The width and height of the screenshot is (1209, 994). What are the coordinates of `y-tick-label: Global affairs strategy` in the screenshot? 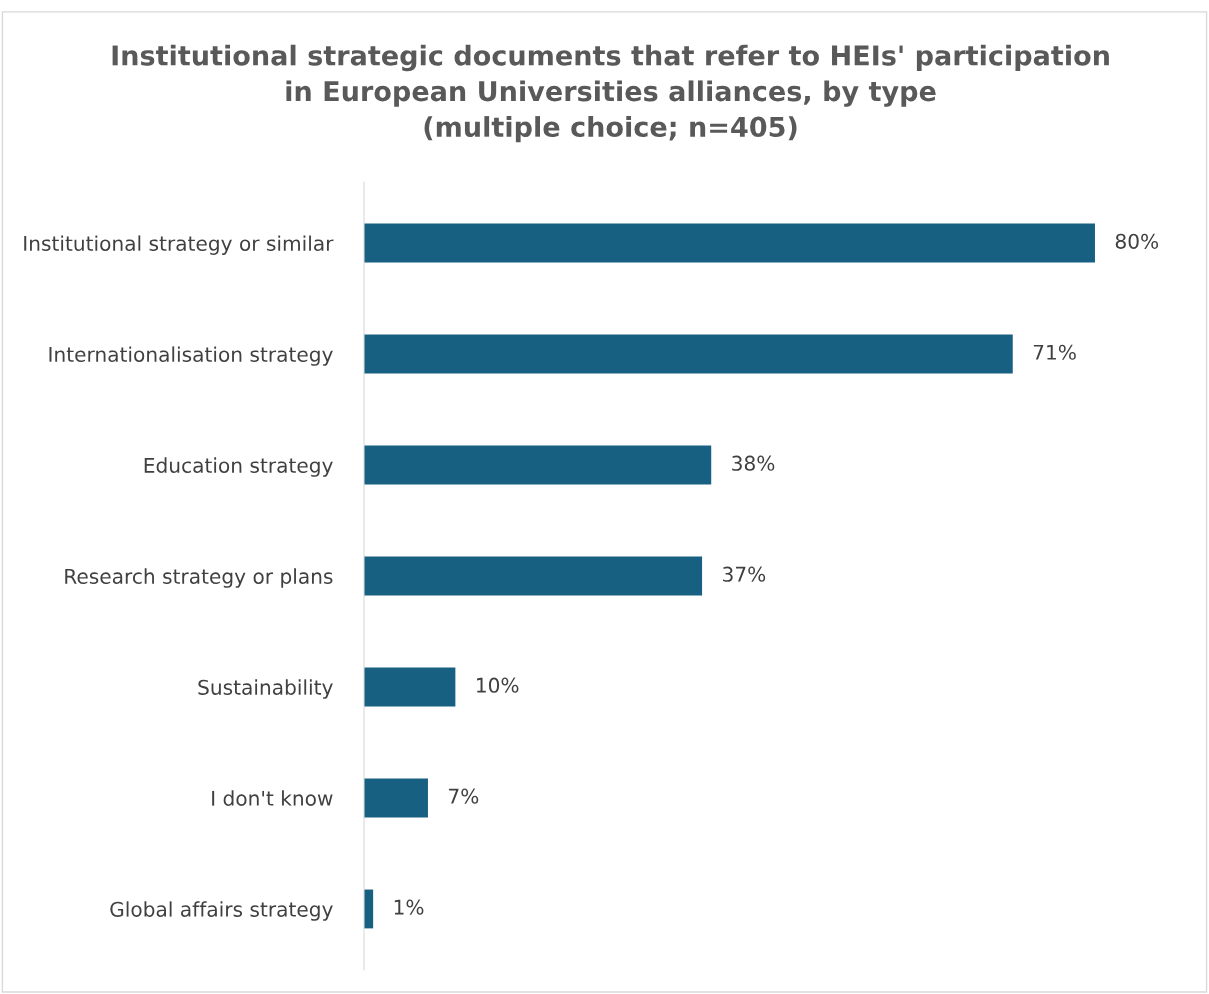 It's located at (221, 911).